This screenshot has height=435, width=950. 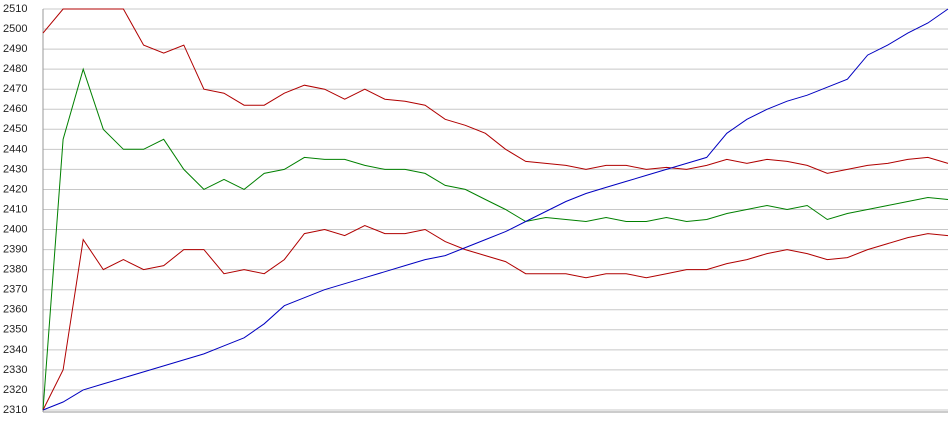 What do you see at coordinates (15, 390) in the screenshot?
I see `y-tick-label: 2320` at bounding box center [15, 390].